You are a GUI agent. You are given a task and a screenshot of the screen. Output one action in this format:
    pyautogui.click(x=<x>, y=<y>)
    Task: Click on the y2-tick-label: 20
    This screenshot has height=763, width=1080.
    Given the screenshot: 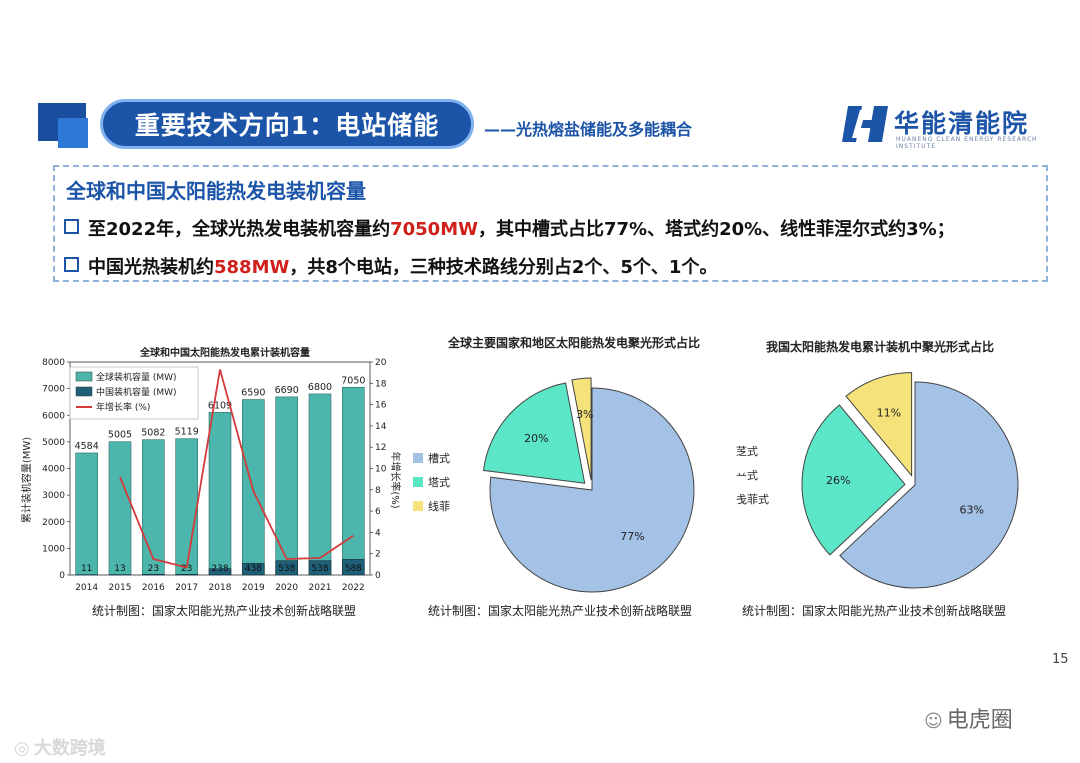 What is the action you would take?
    pyautogui.click(x=381, y=363)
    